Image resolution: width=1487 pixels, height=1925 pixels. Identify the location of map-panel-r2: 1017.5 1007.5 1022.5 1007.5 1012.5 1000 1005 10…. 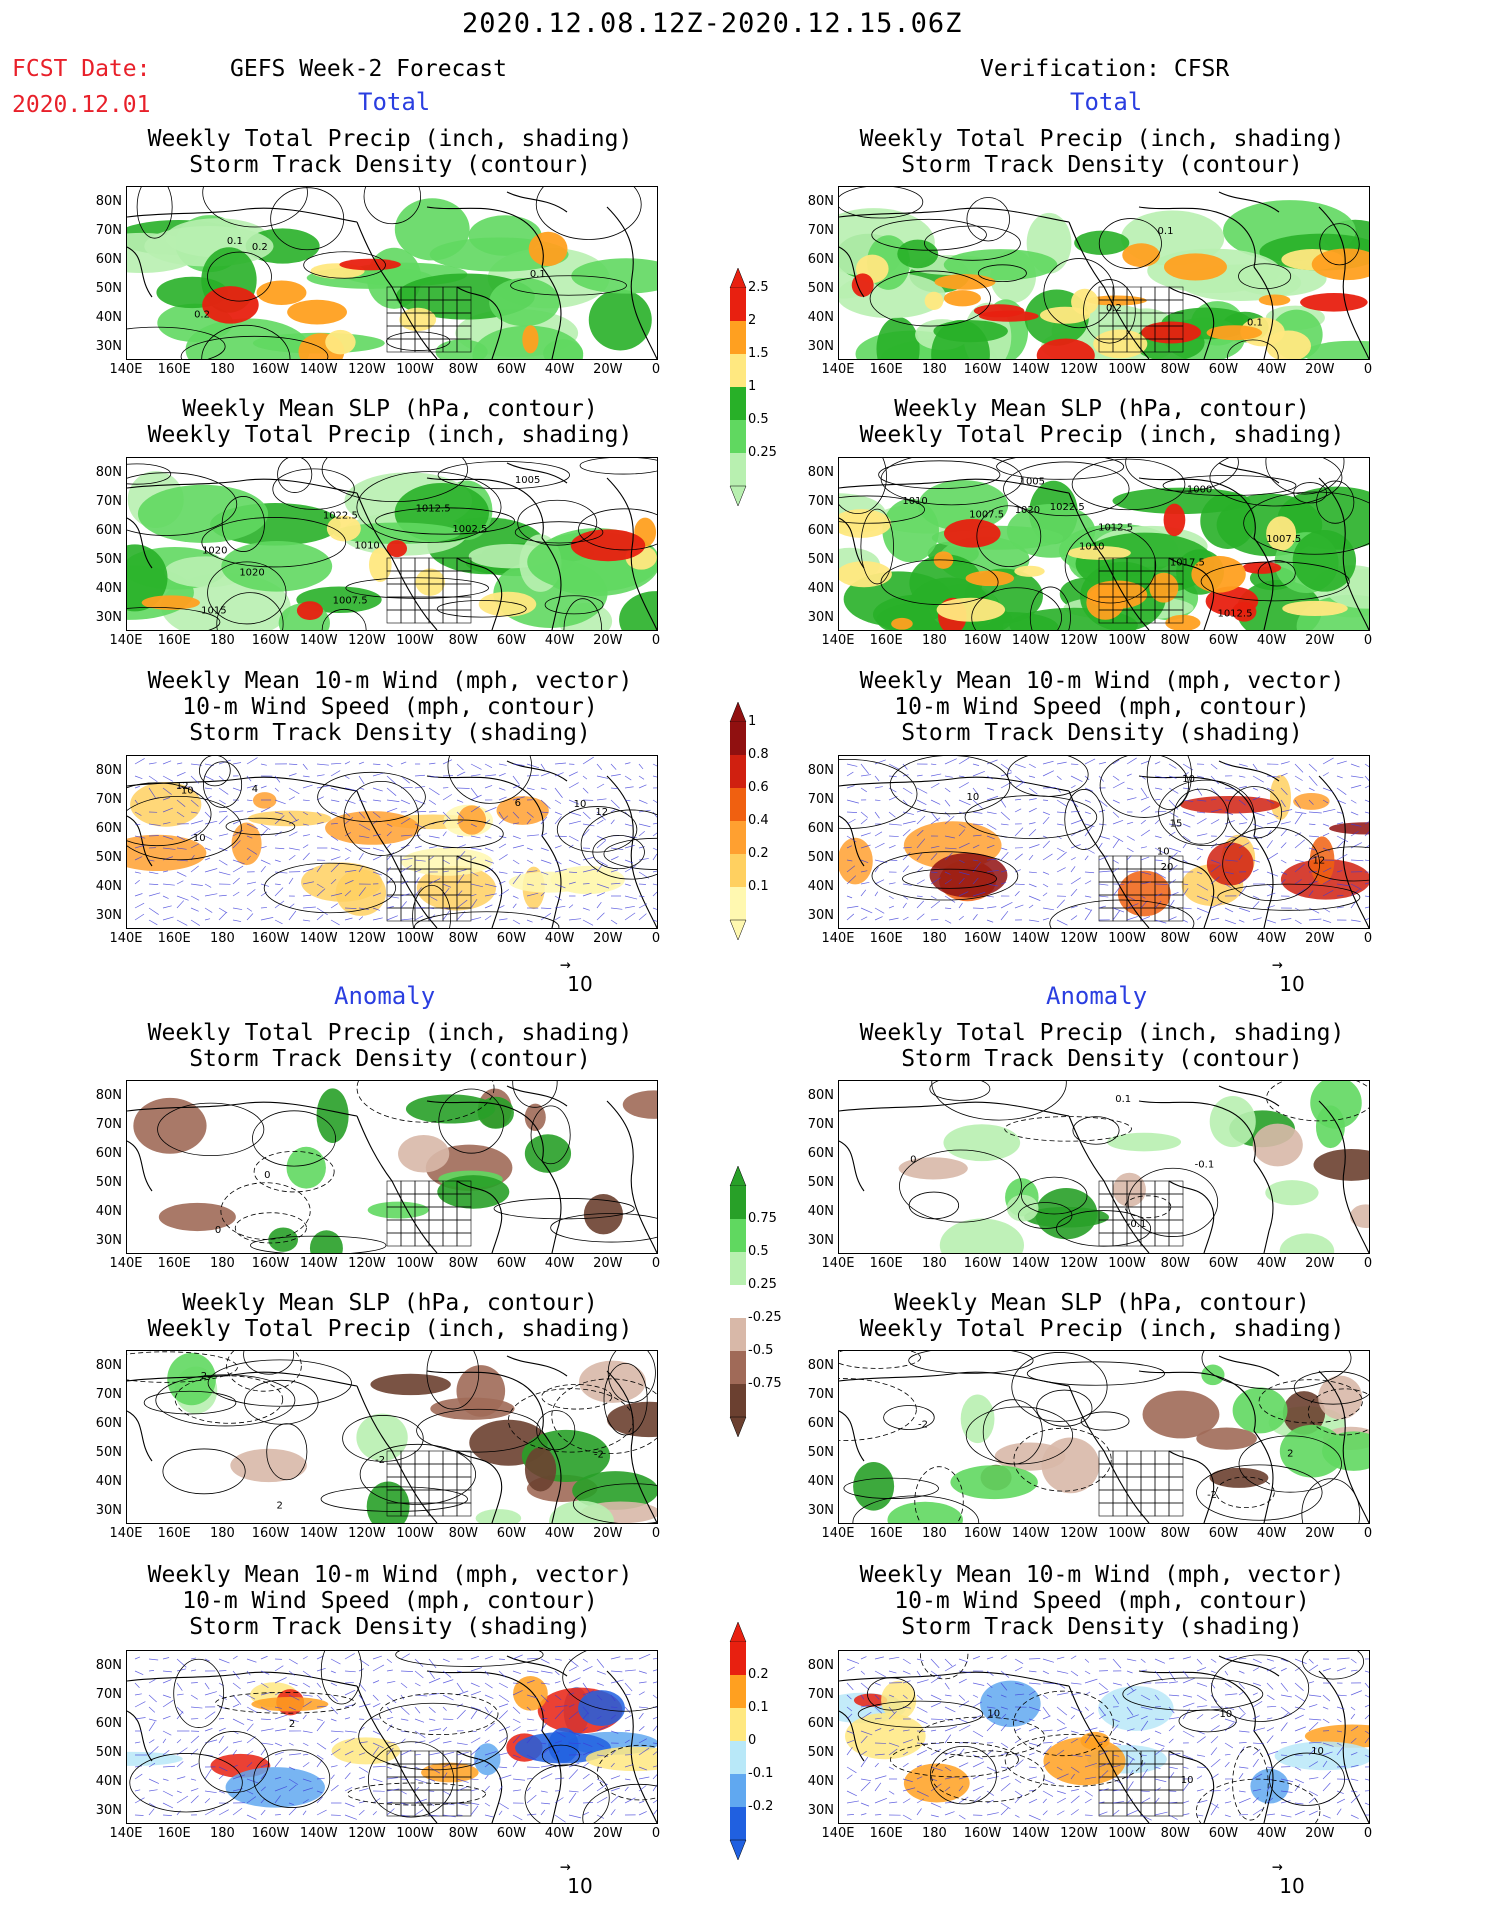
(1104, 544).